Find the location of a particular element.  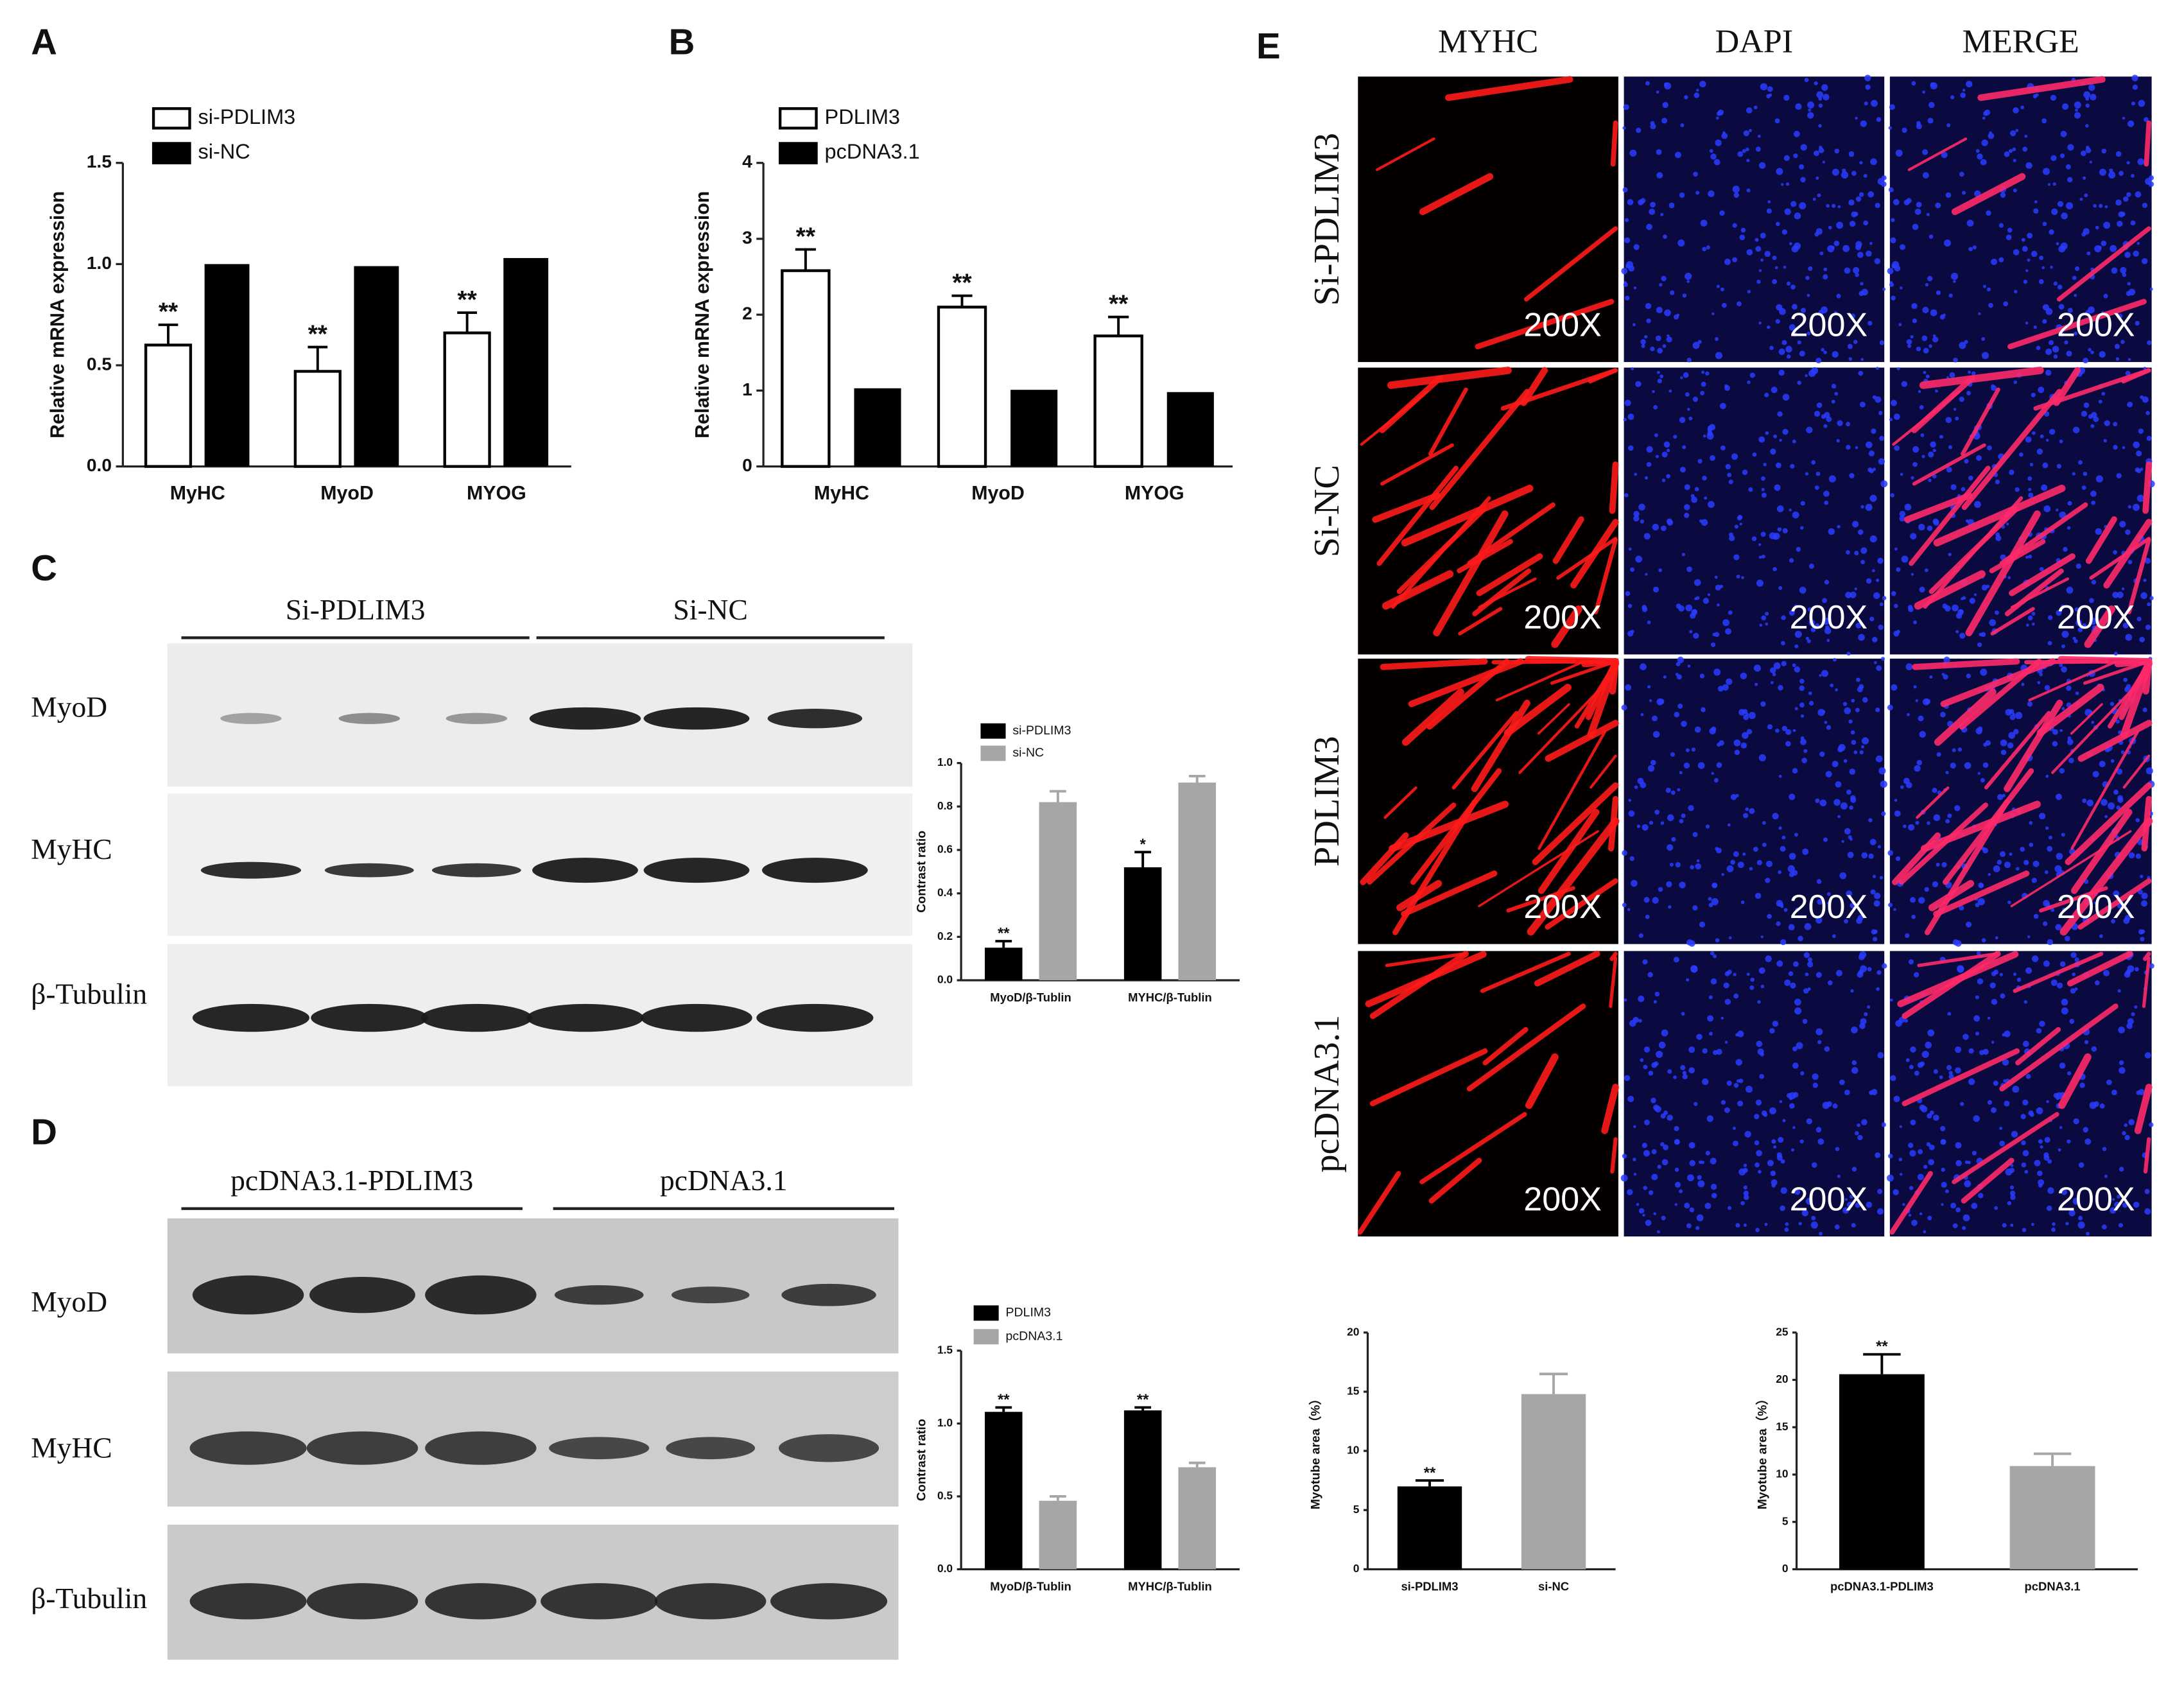

y-tick-label: 1.5 is located at coordinates (99, 161).